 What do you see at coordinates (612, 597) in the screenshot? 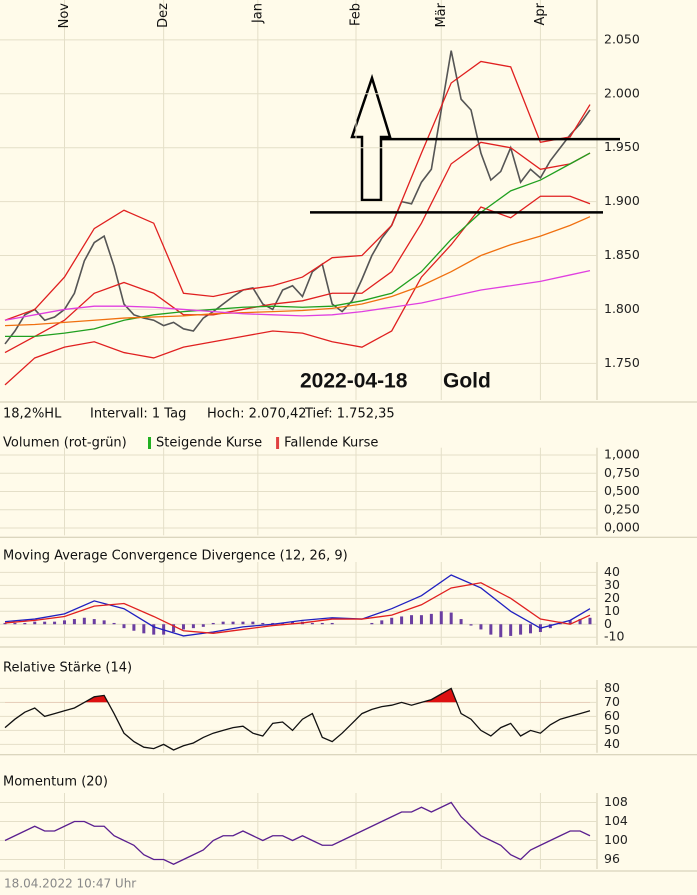
I see `y-tick-label: 20` at bounding box center [612, 597].